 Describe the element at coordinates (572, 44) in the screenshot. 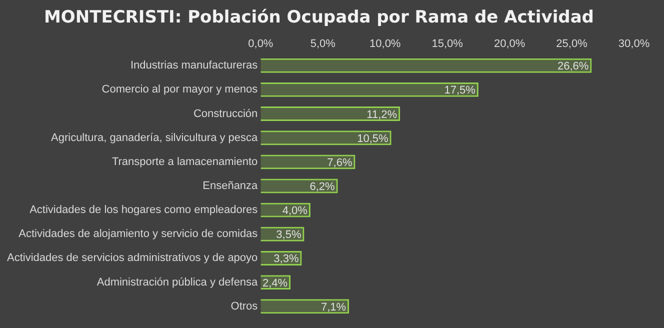

I see `x-tick-label: 25,0%` at that location.